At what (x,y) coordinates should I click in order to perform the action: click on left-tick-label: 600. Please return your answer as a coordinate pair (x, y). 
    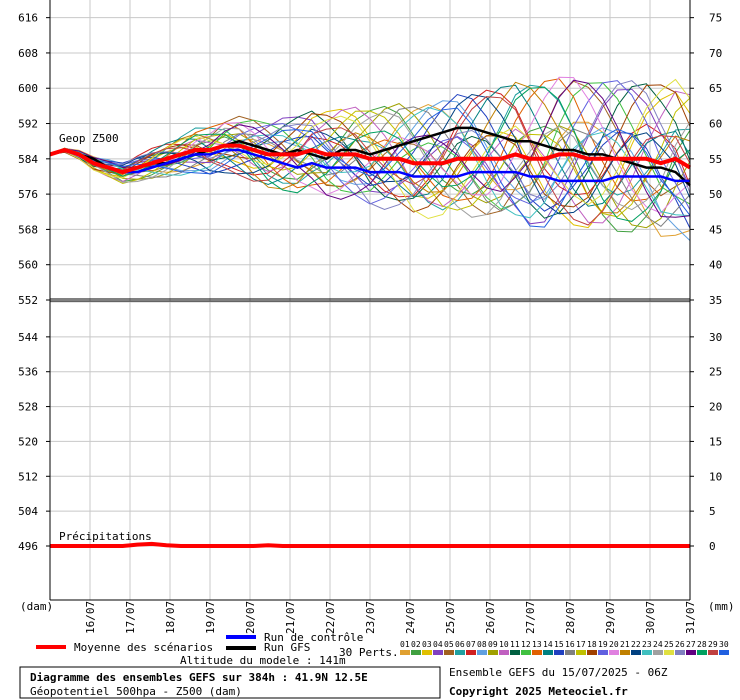
    Looking at the image, I should click on (28, 88).